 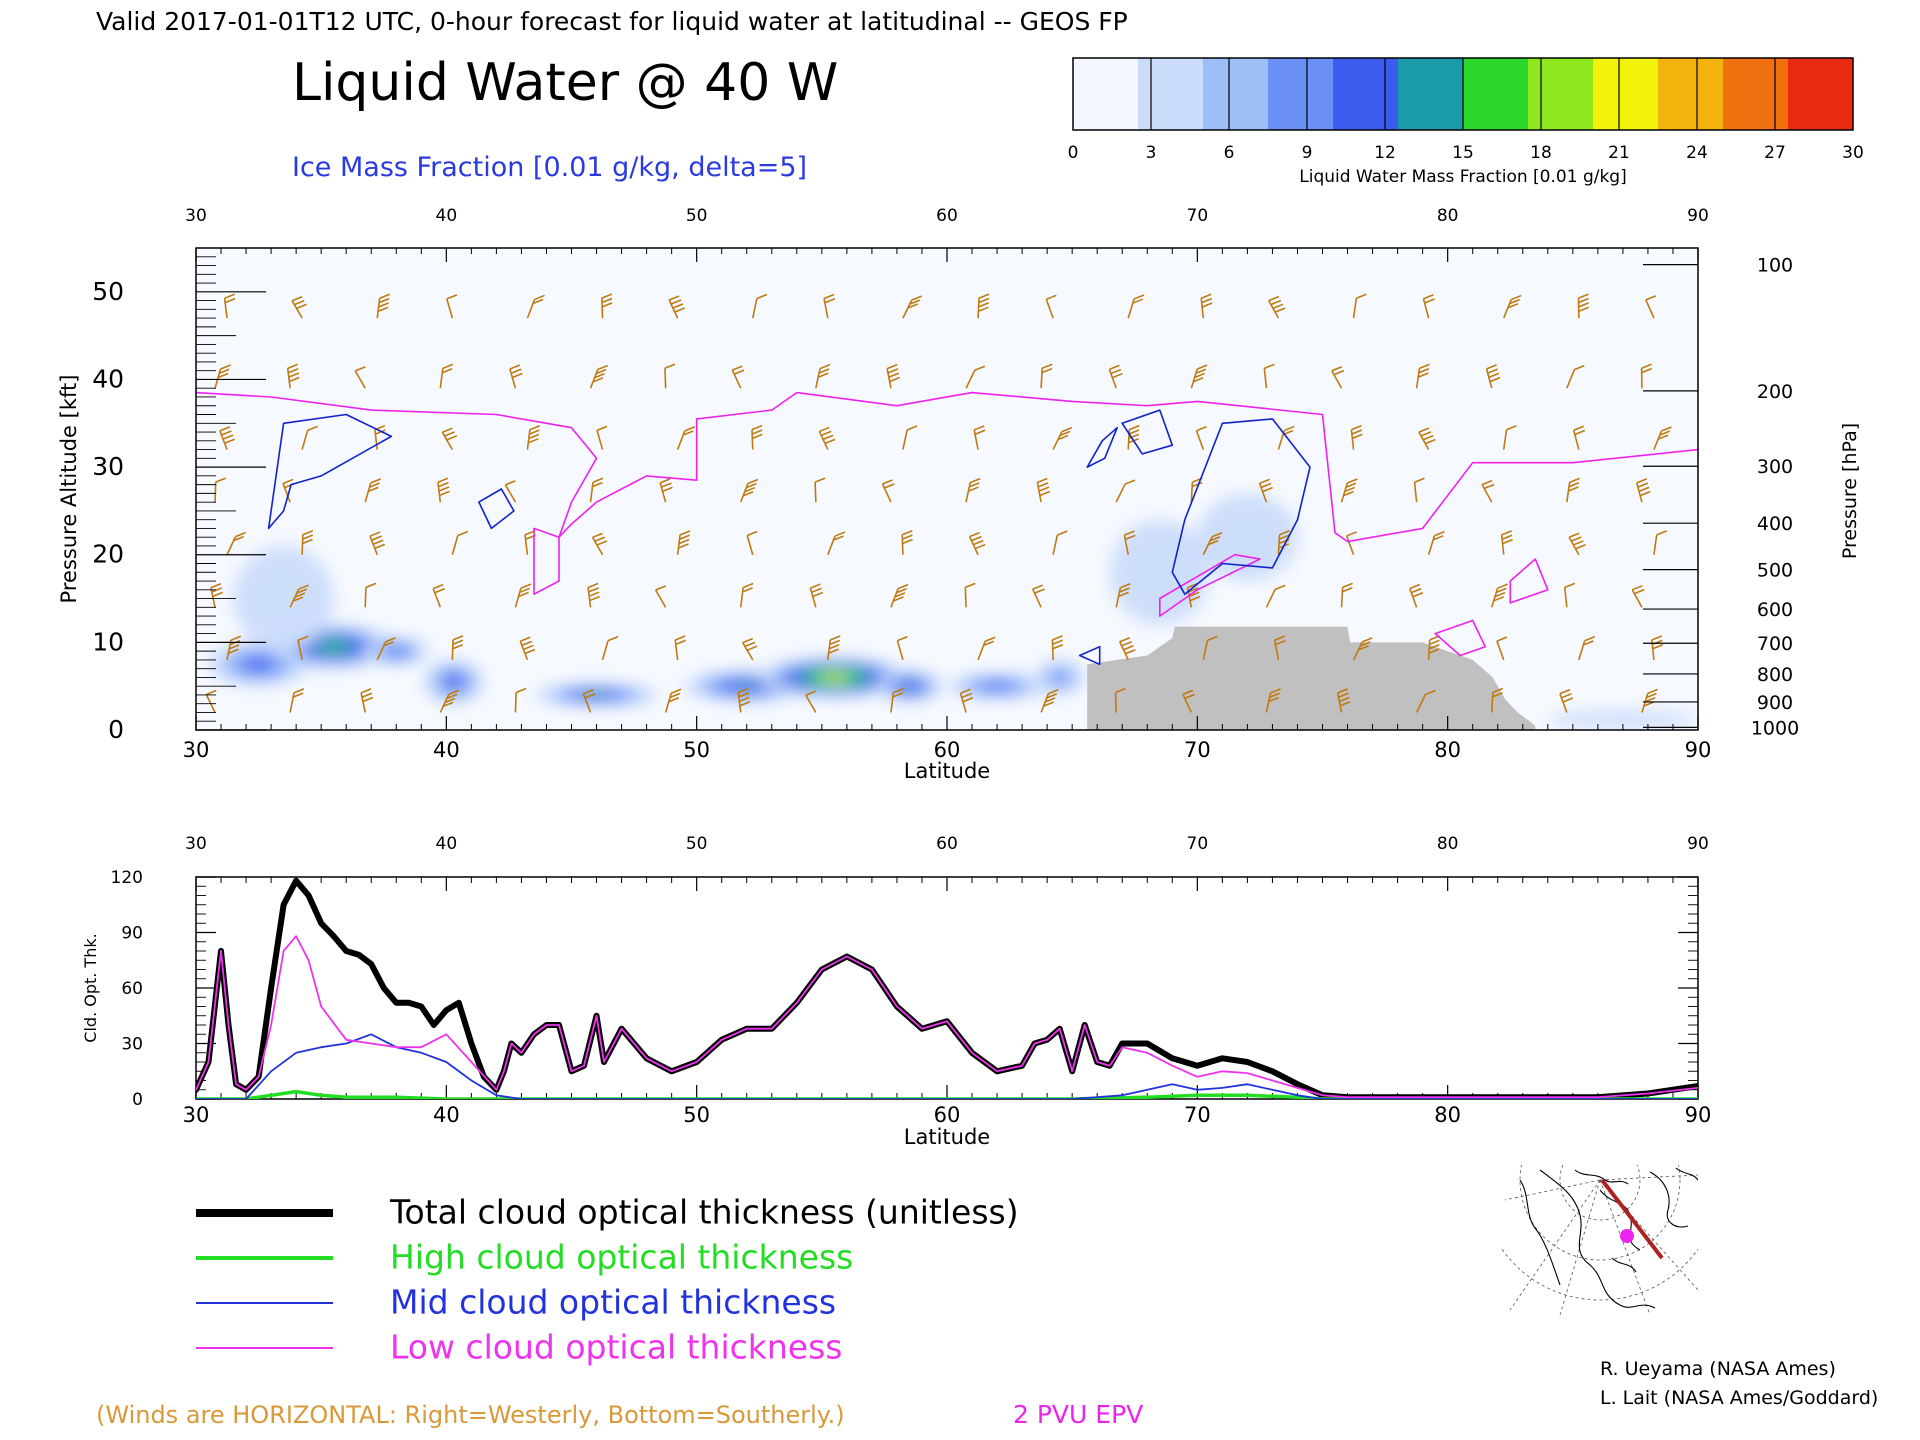 What do you see at coordinates (947, 216) in the screenshot?
I see `top-x-tick-label-upper: 60` at bounding box center [947, 216].